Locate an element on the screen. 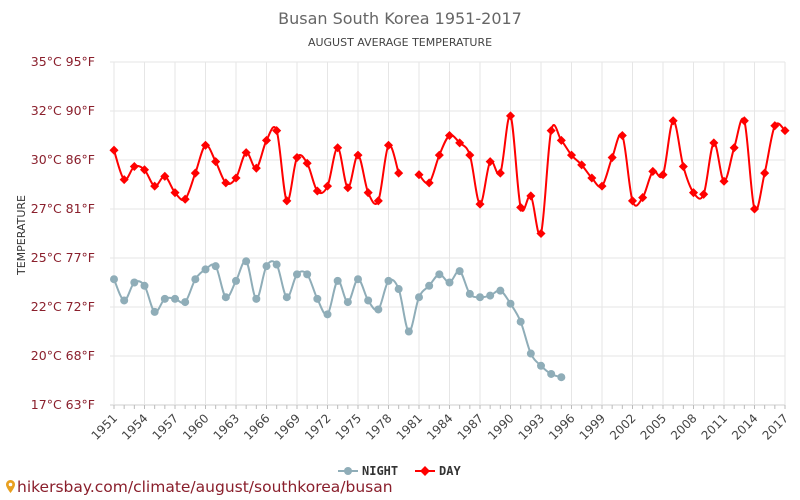 The width and height of the screenshot is (800, 500). chart-subtitle: AUGUST AVERAGE TEMPERATURE is located at coordinates (400, 42).